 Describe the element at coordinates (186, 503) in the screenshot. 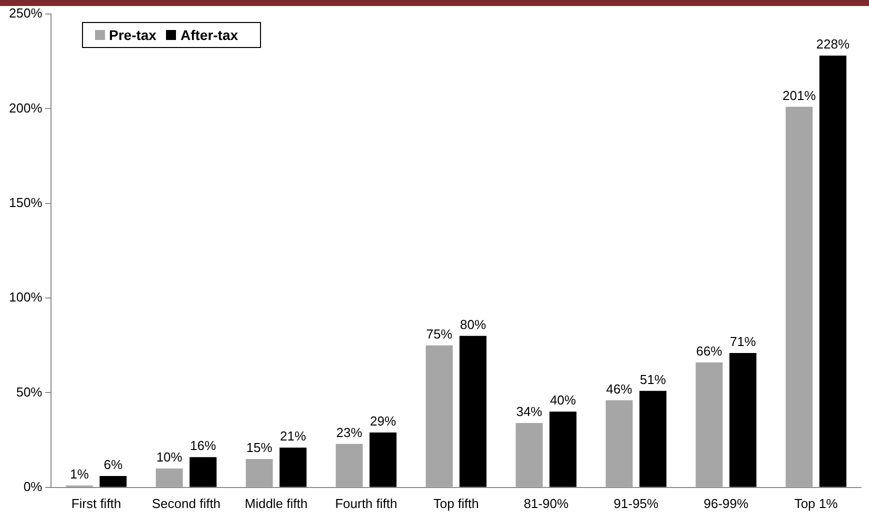

I see `x-tick-label: Second fifth` at that location.